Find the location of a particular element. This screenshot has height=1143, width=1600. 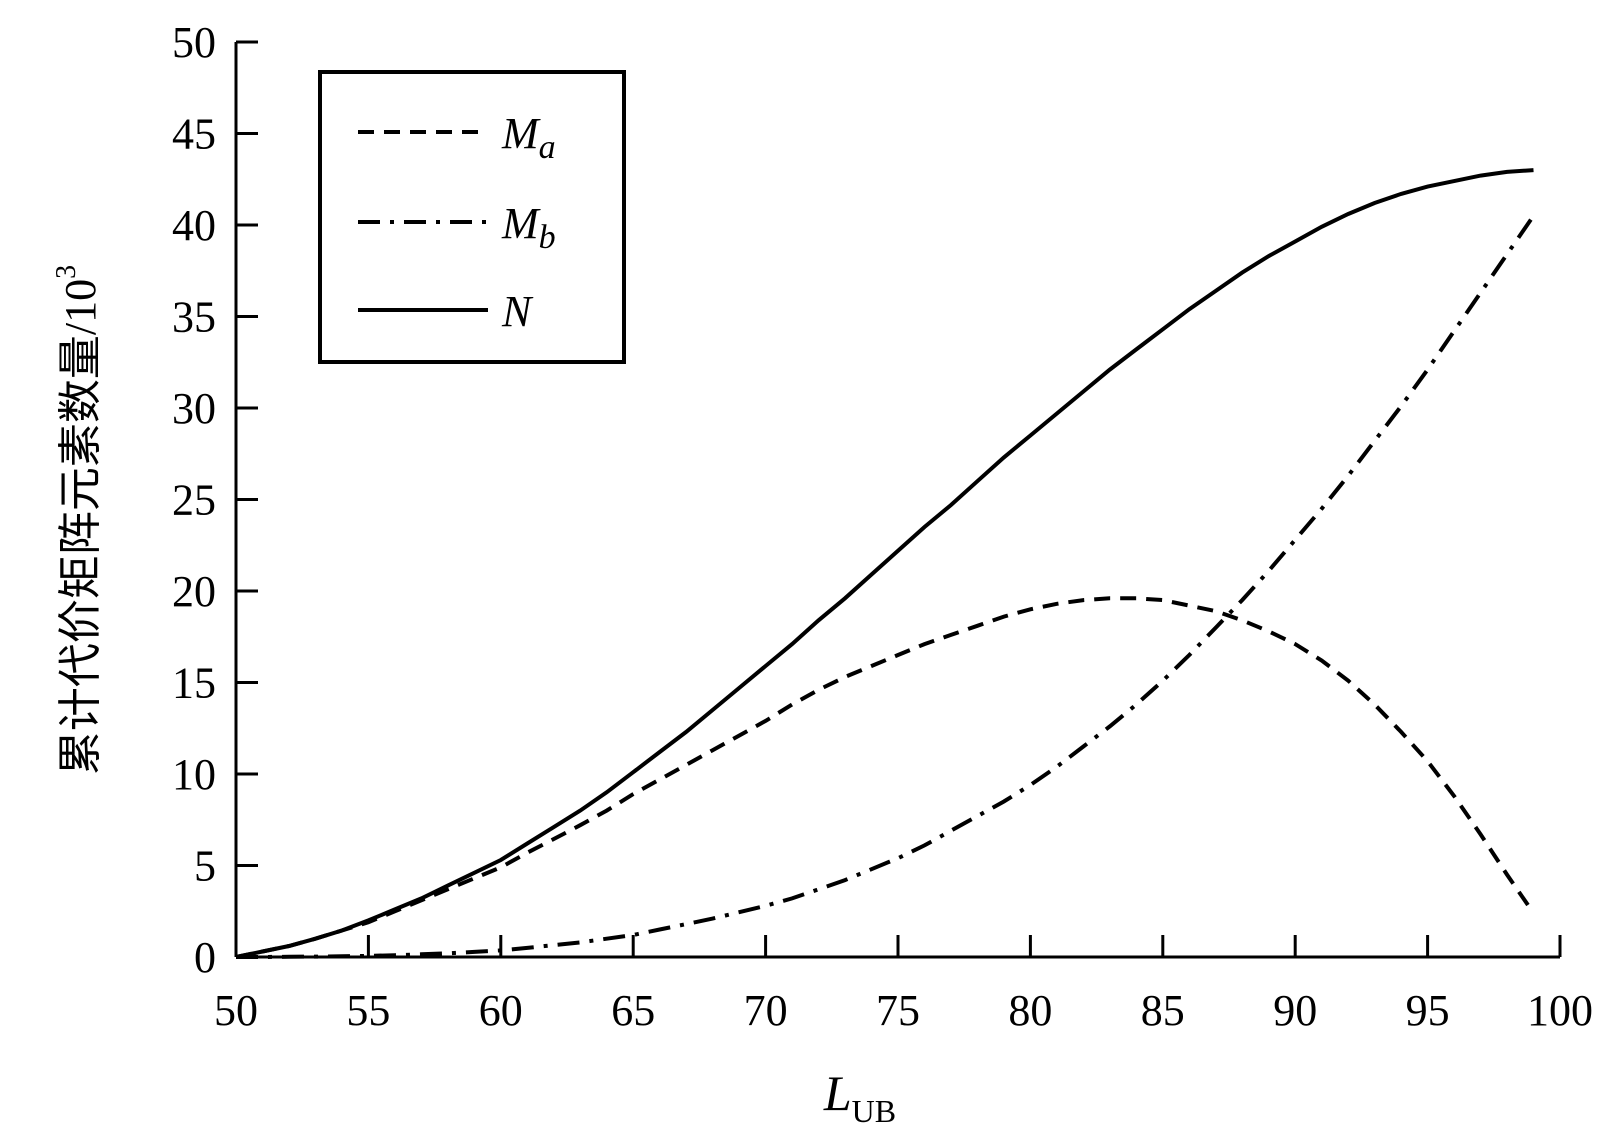

y-tick-label: 10 is located at coordinates (194, 774).